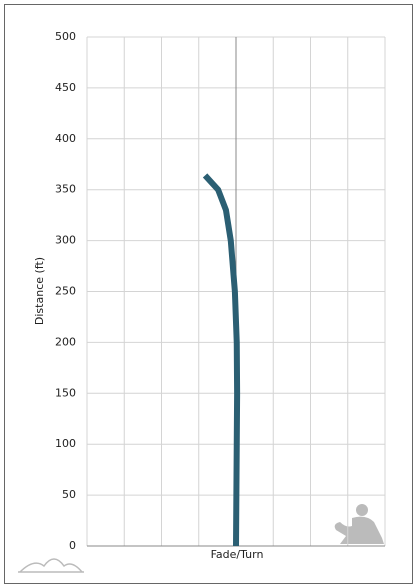  I want to click on y-tick-label: 150, so click(65, 392).